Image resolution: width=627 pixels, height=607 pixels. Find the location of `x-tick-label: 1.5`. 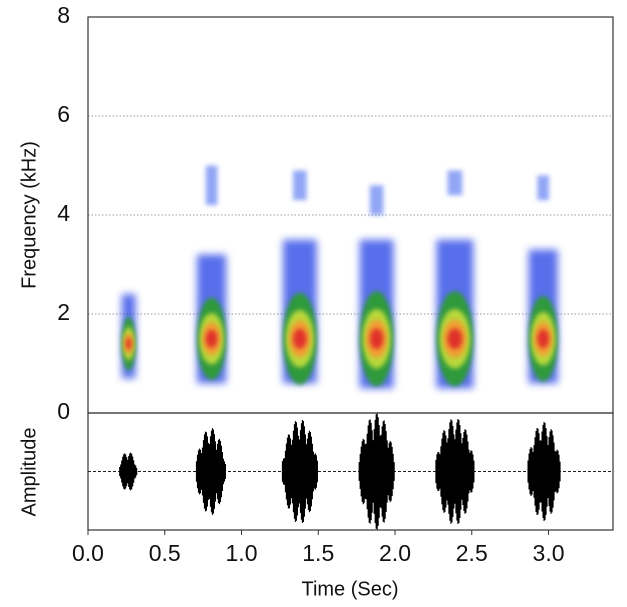

x-tick-label: 1.5 is located at coordinates (318, 553).